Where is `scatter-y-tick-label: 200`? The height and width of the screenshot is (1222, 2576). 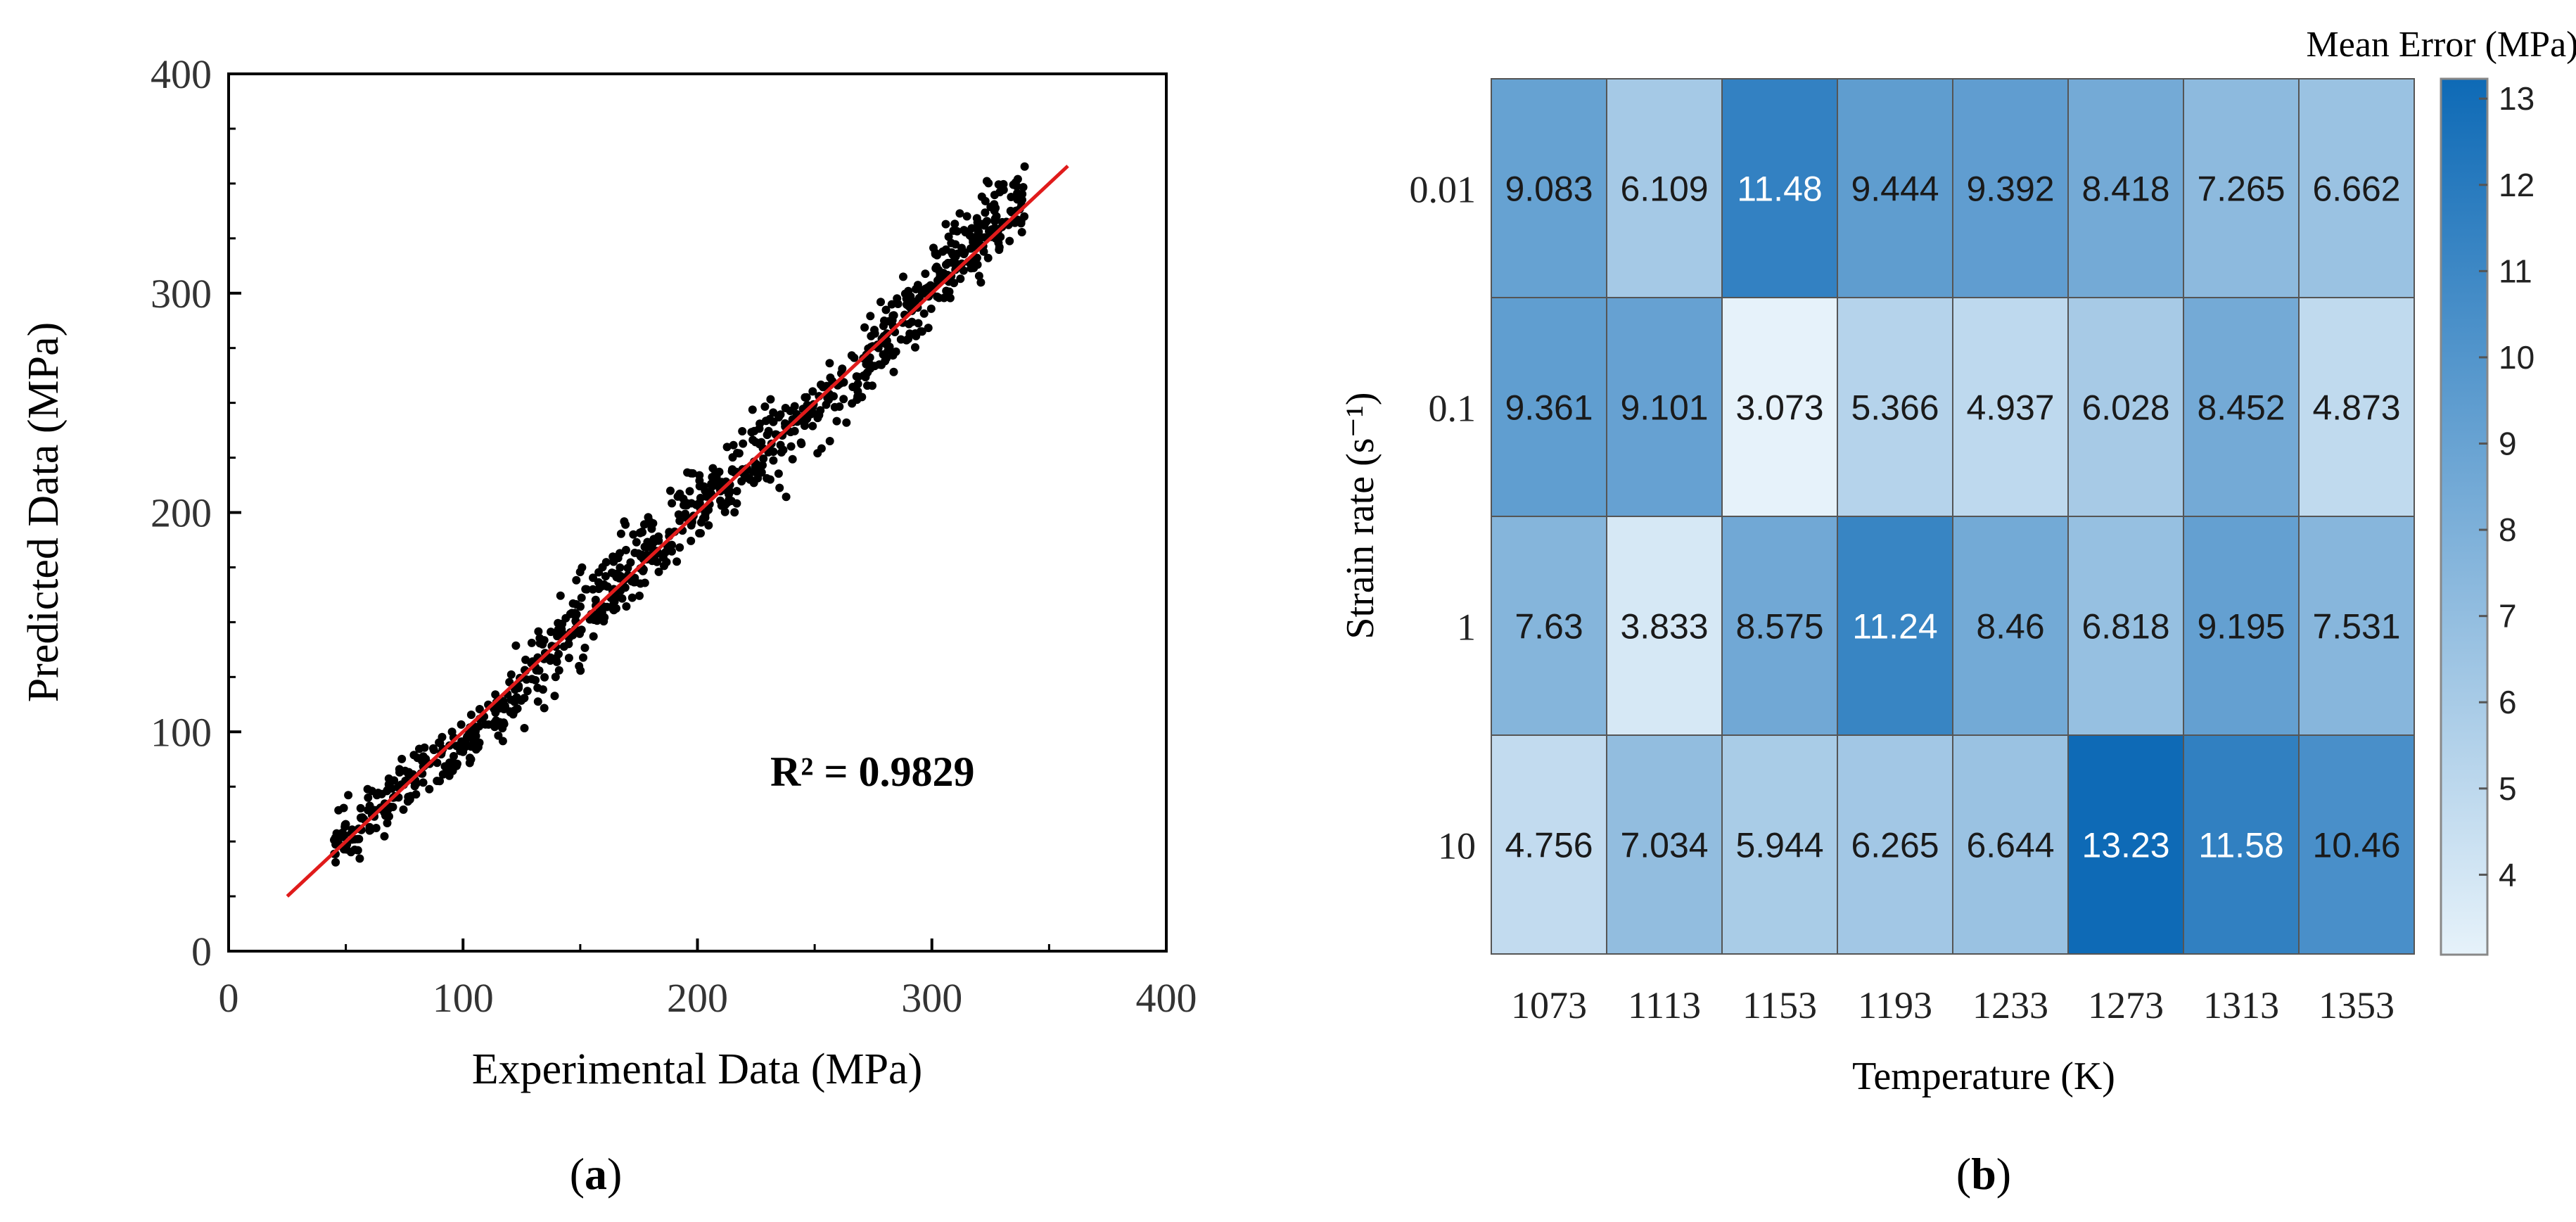 scatter-y-tick-label: 200 is located at coordinates (181, 513).